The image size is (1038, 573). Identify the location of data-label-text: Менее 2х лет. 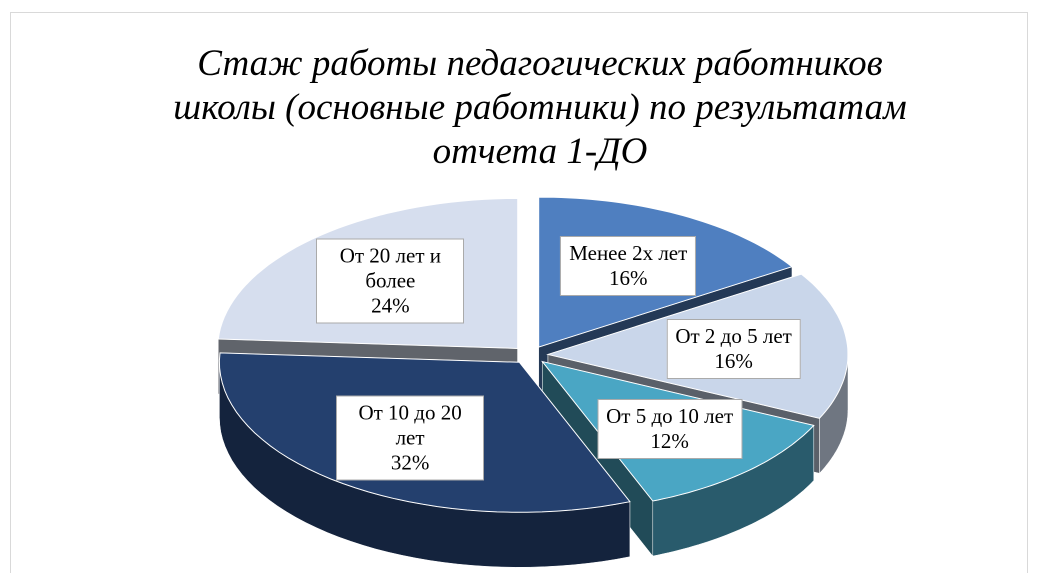
(628, 252).